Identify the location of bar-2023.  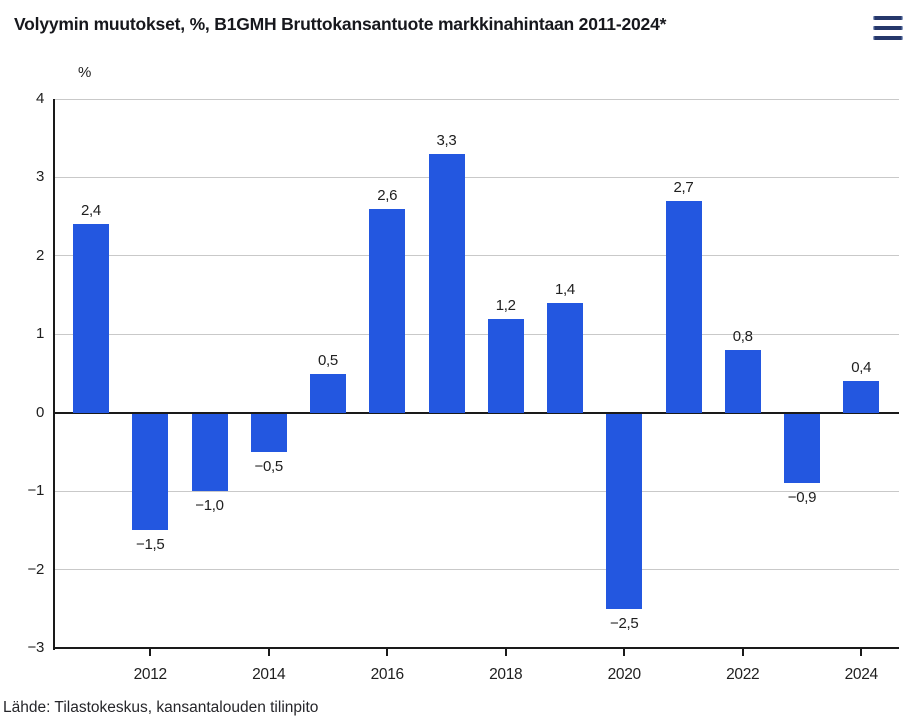
(802, 448).